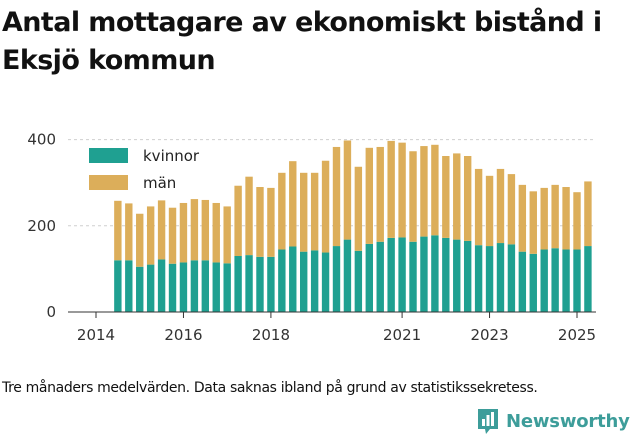  I want to click on brand-logo: Newsworthy, so click(553, 421).